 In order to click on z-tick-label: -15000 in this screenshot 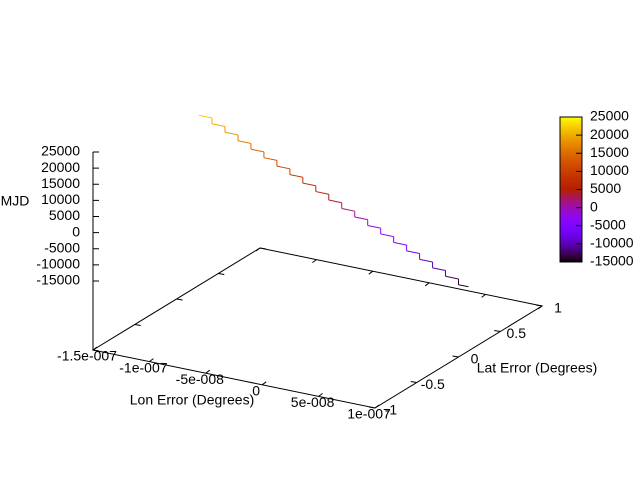, I will do `click(58, 280)`.